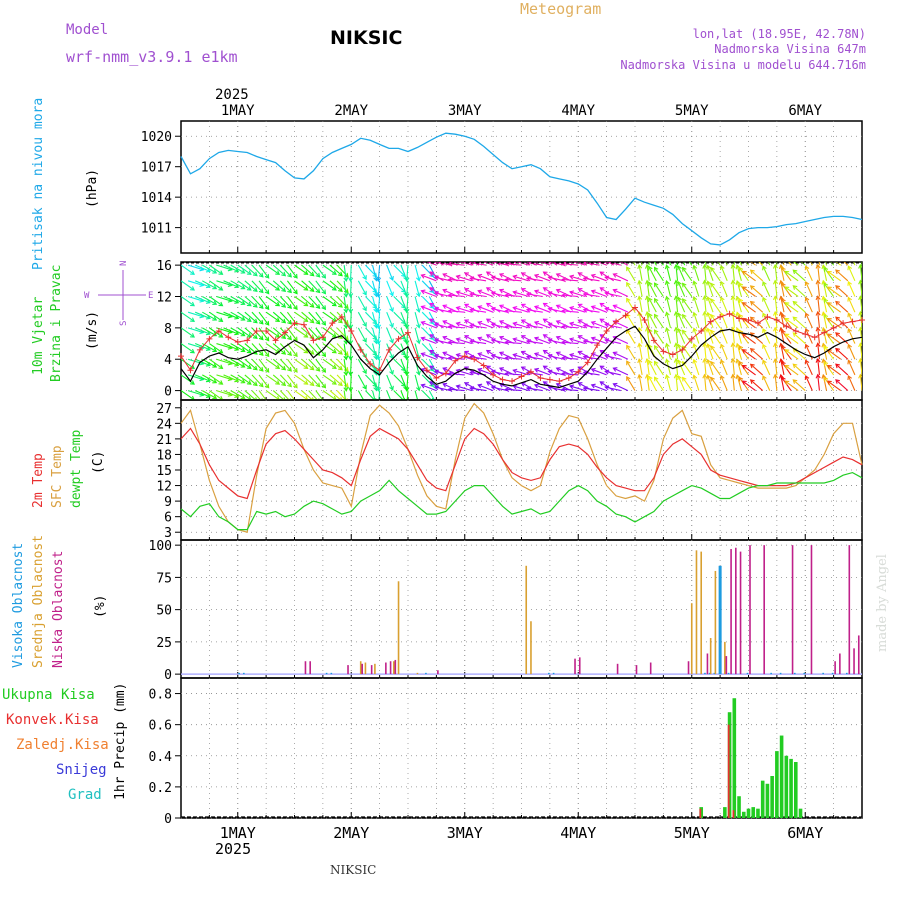  What do you see at coordinates (353, 870) in the screenshot?
I see `footer-station: NIKSIC` at bounding box center [353, 870].